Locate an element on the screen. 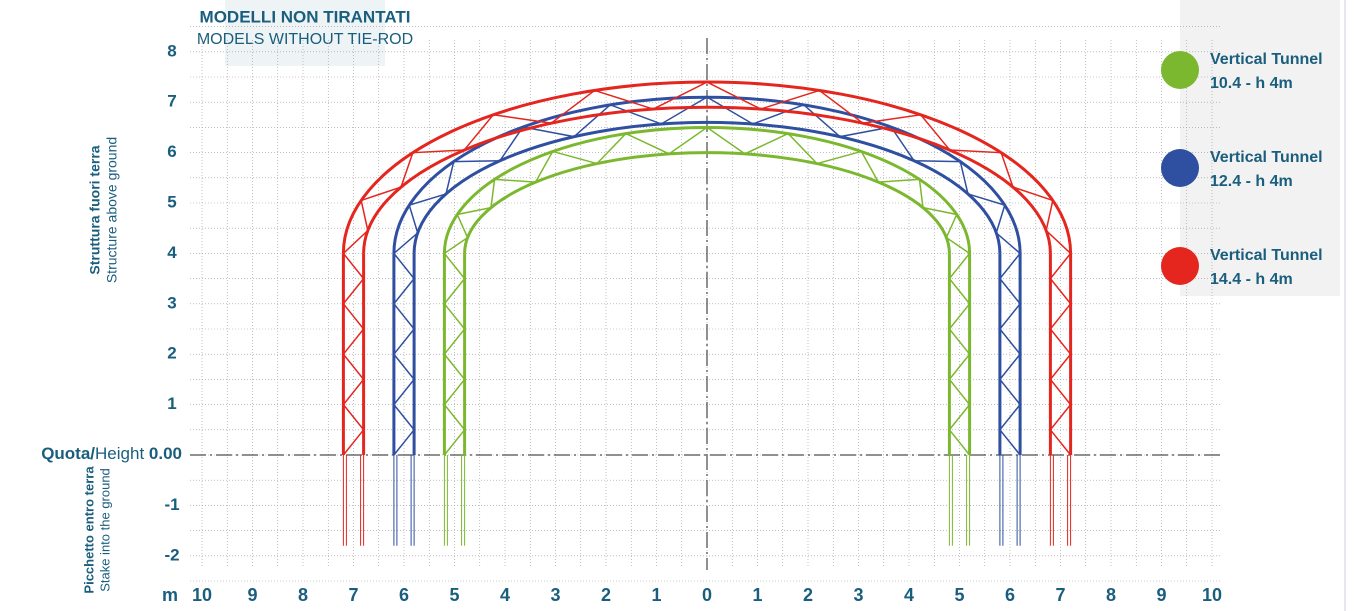 The image size is (1358, 611). legend-box is located at coordinates (1260, 148).